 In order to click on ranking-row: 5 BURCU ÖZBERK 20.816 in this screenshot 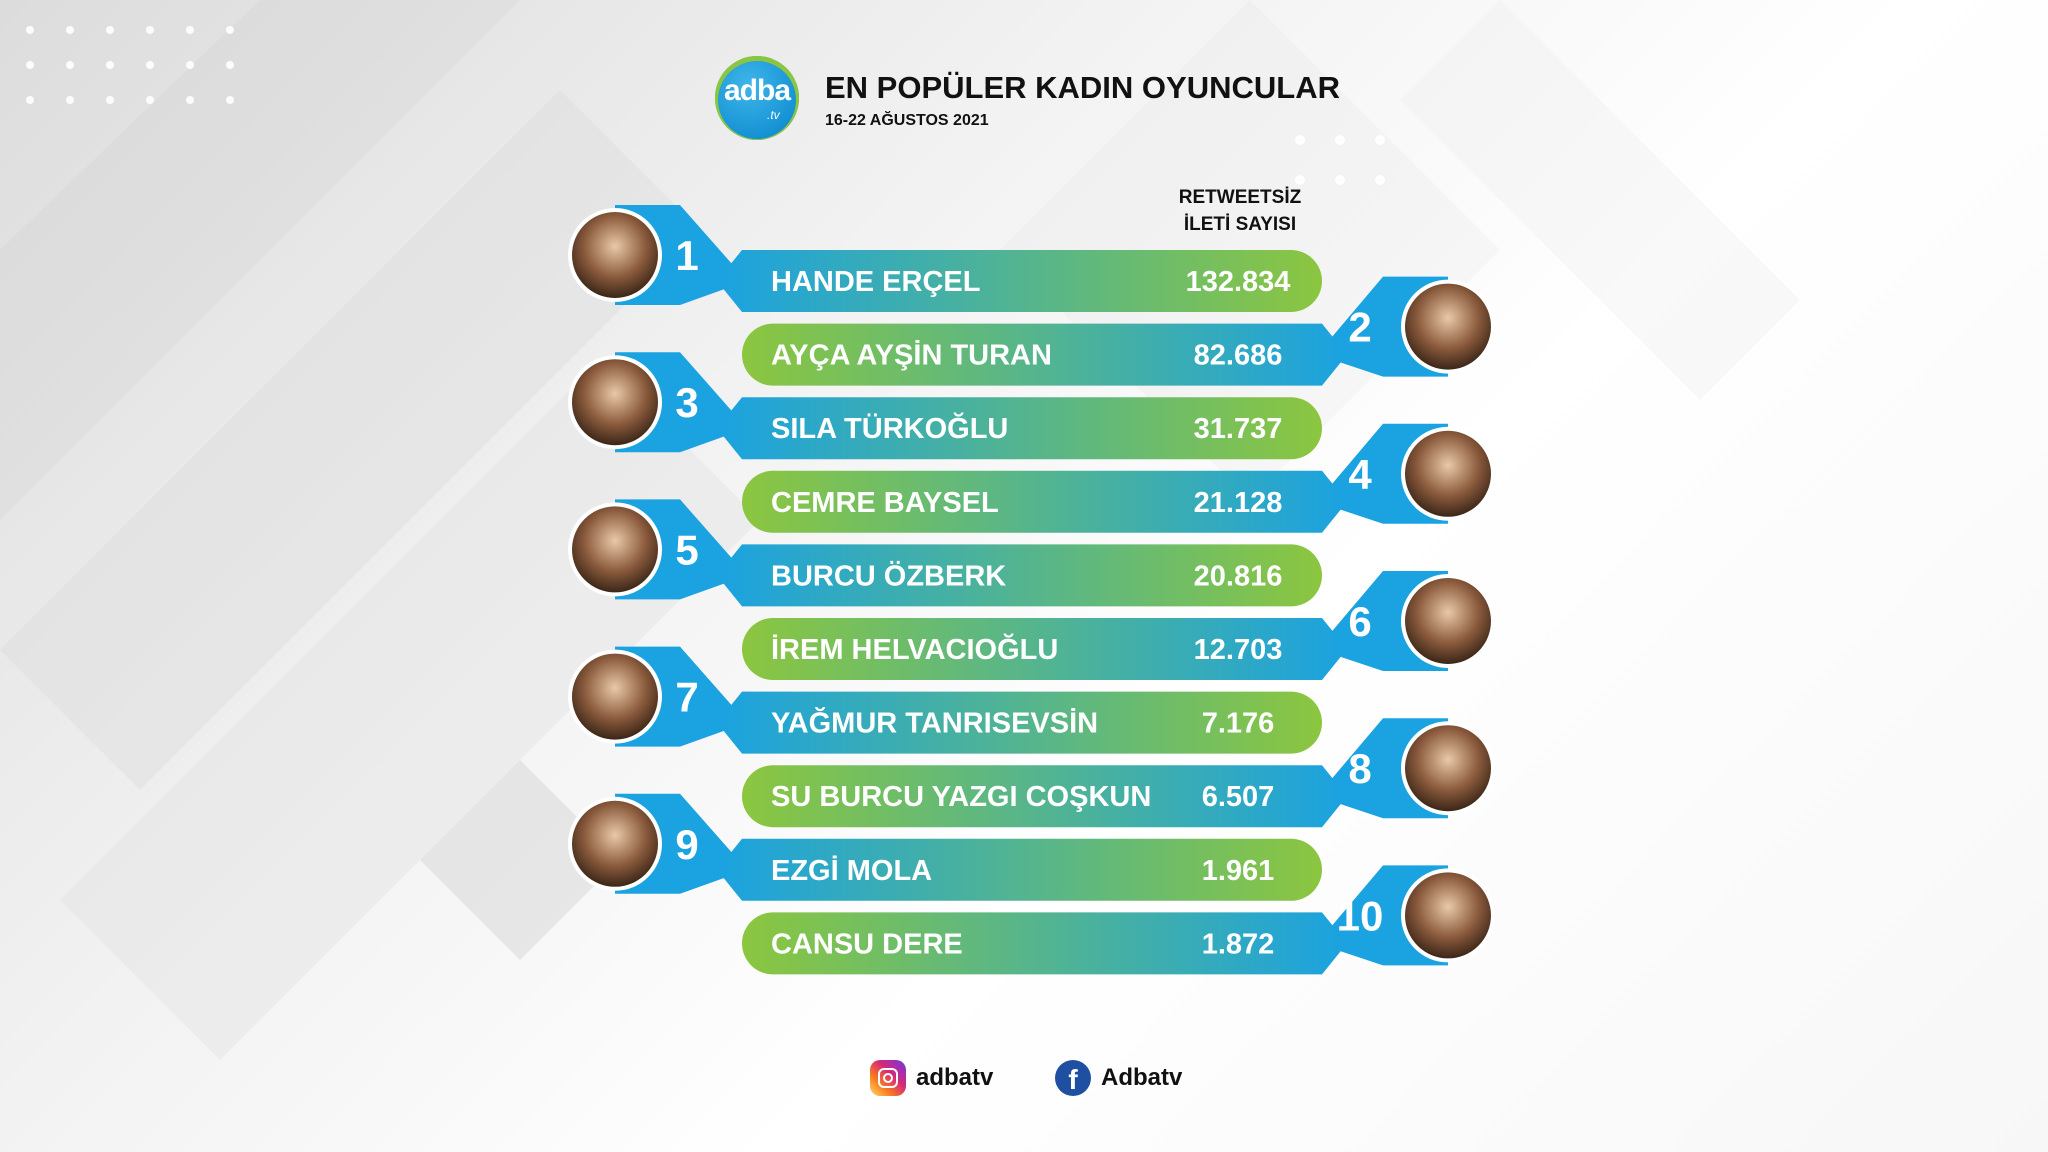, I will do `click(945, 553)`.